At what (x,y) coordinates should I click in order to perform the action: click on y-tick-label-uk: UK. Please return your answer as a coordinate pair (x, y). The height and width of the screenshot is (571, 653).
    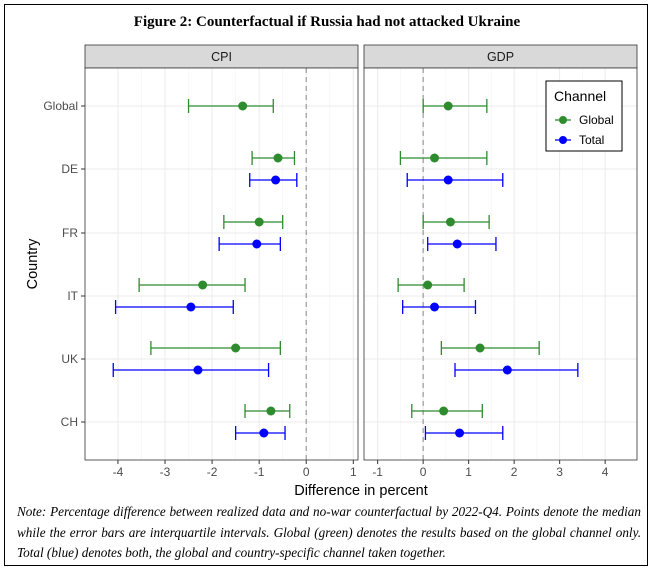
    Looking at the image, I should click on (69, 359).